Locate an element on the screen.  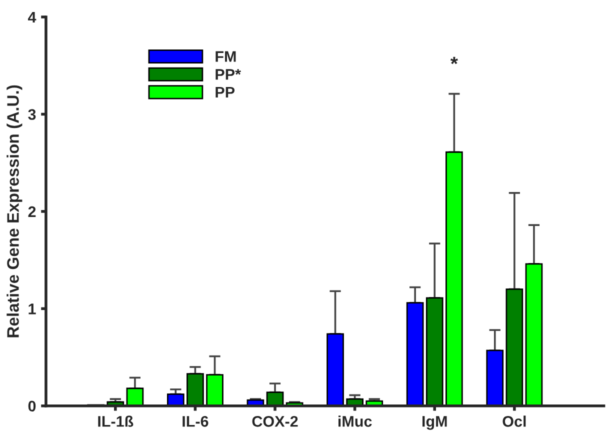
legend-label: PP is located at coordinates (225, 92).